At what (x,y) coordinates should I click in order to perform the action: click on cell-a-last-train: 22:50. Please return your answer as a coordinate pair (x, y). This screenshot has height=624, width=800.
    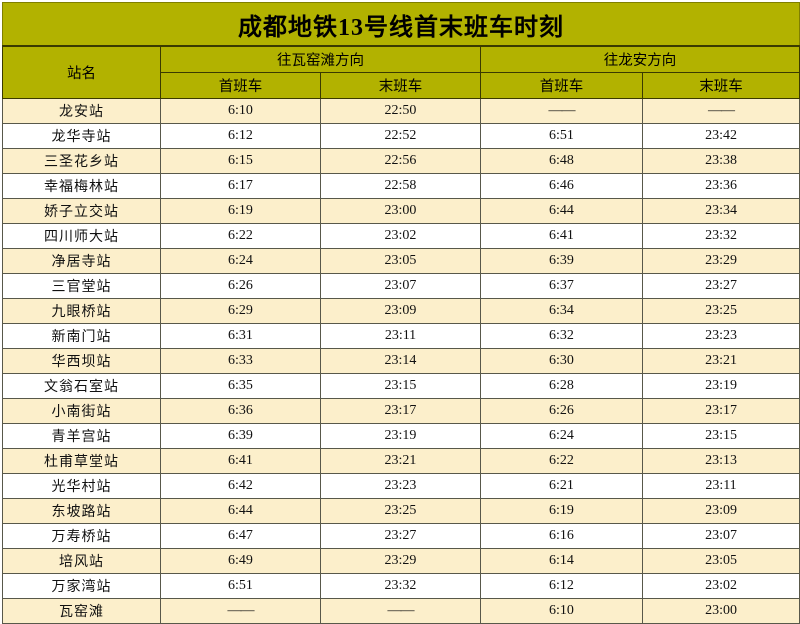
    Looking at the image, I should click on (400, 111).